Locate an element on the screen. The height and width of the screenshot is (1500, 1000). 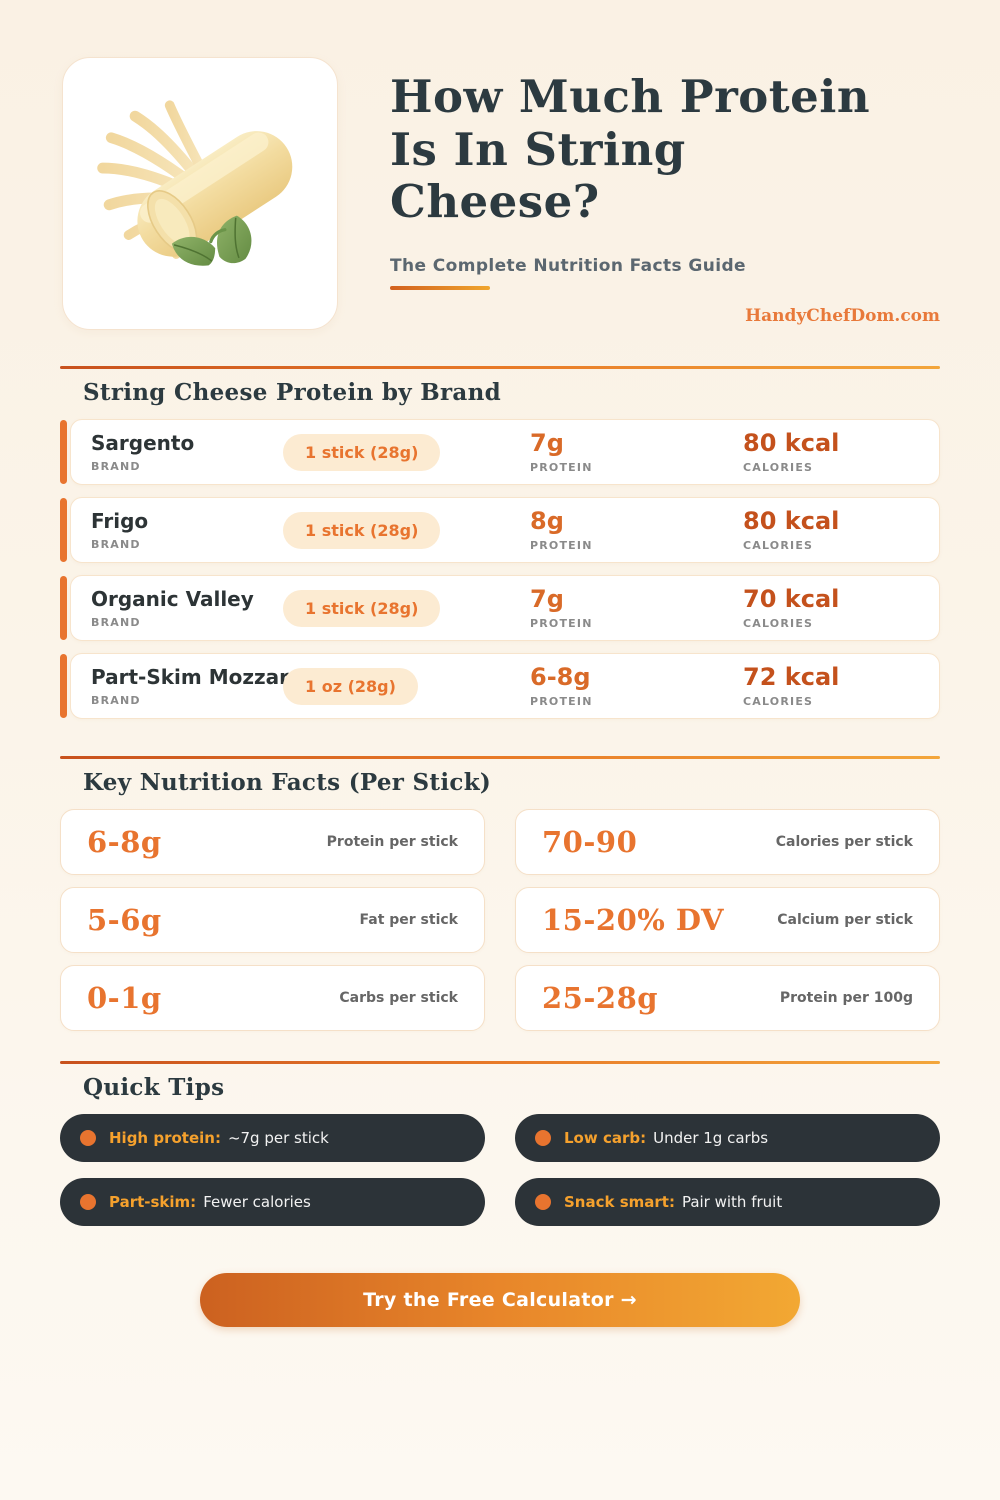
fact-label: Protein per stick is located at coordinates (392, 842).